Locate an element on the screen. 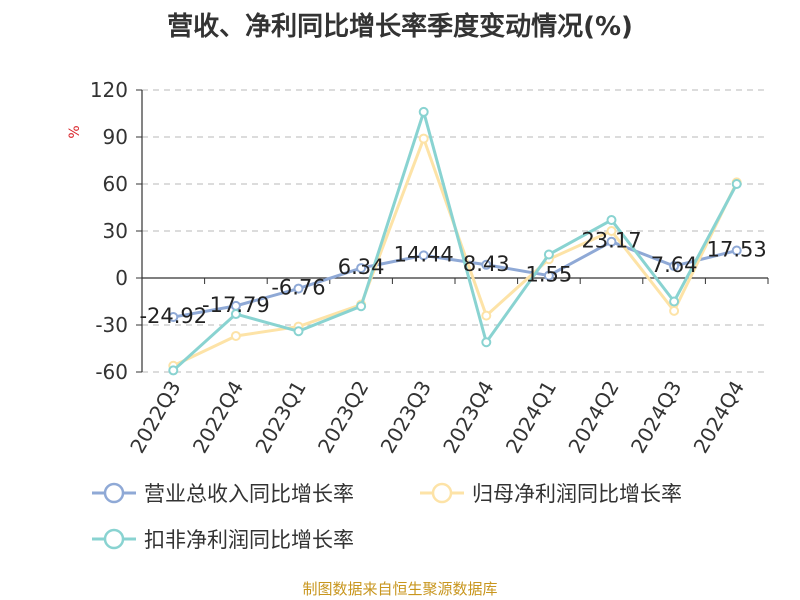 Image resolution: width=800 pixels, height=600 pixels. chart-title: 营收、净利同比增长率季度变动情况(%) is located at coordinates (400, 27).